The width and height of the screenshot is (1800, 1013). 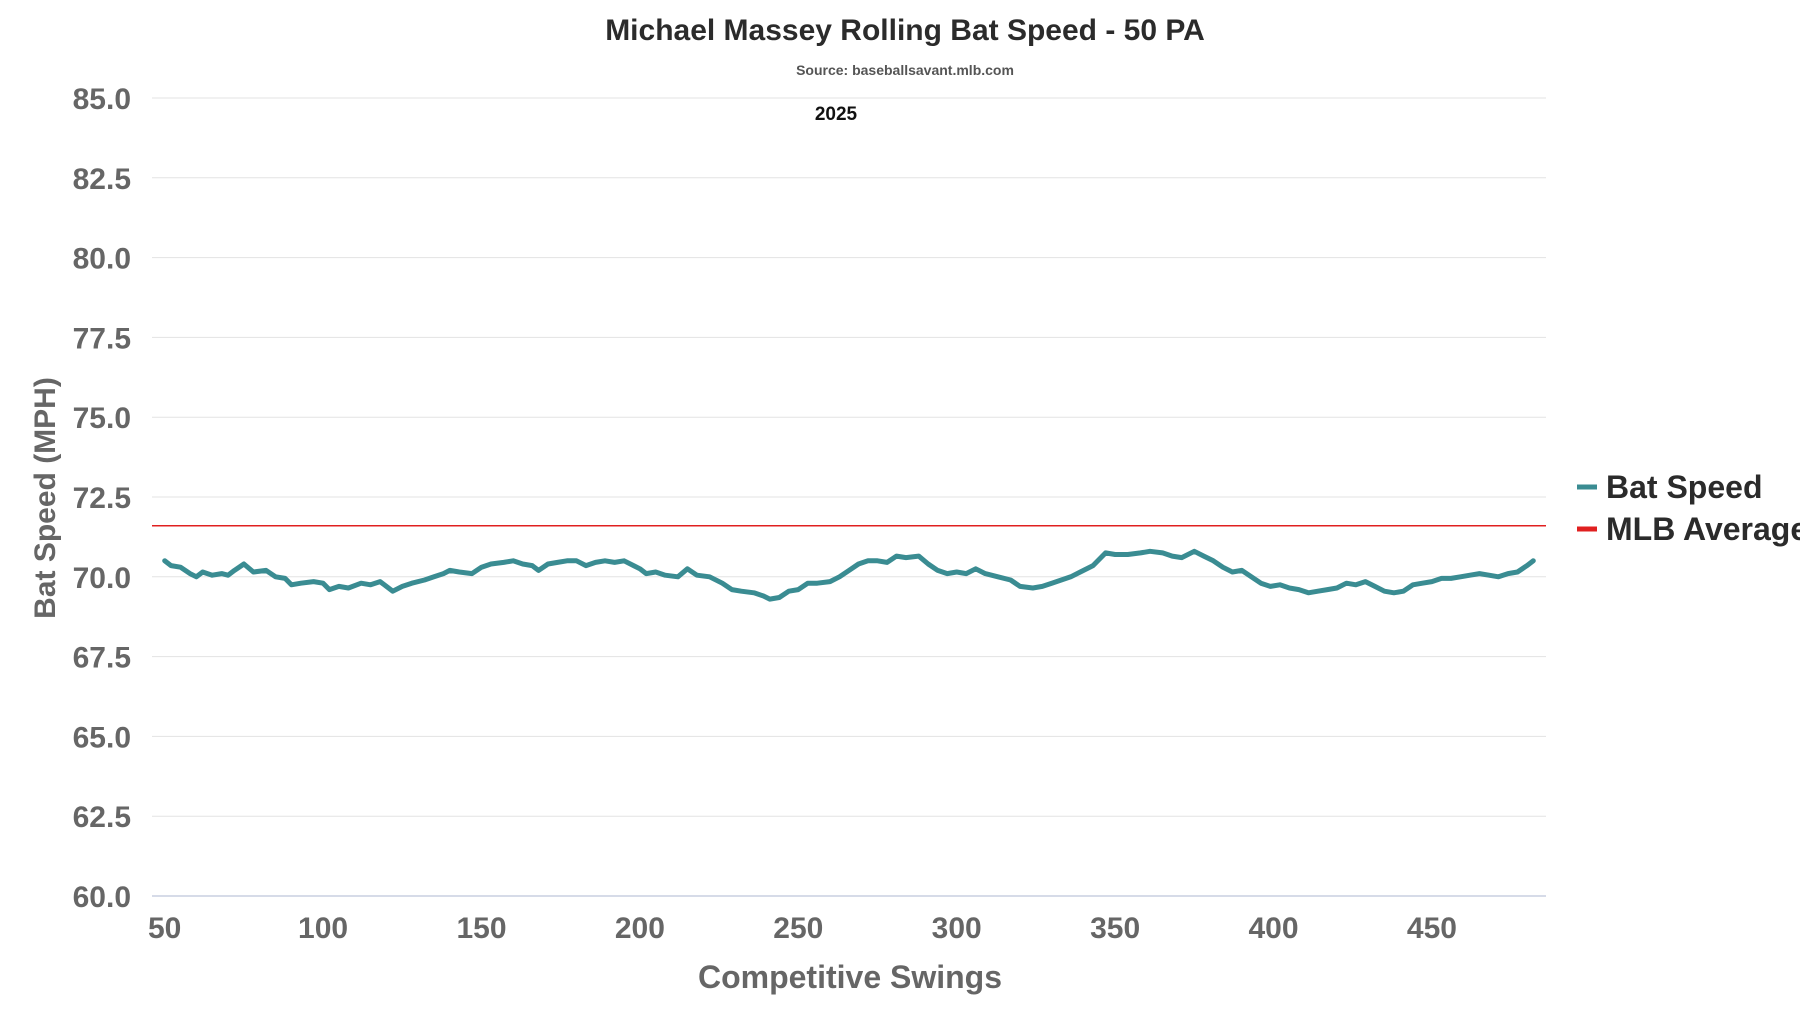 I want to click on legend-label-mlb-average: MLB Average, so click(x=1703, y=529).